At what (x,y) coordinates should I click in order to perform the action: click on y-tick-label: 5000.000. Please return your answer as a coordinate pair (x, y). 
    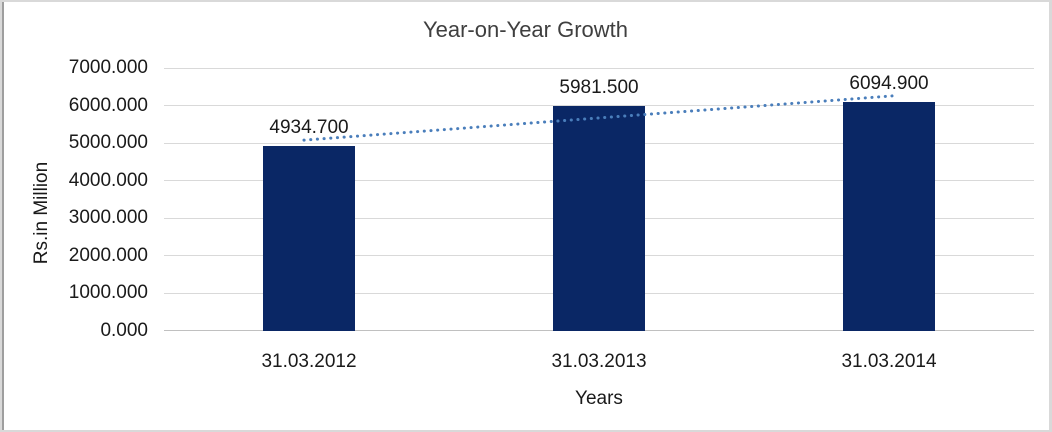
    Looking at the image, I should click on (108, 143).